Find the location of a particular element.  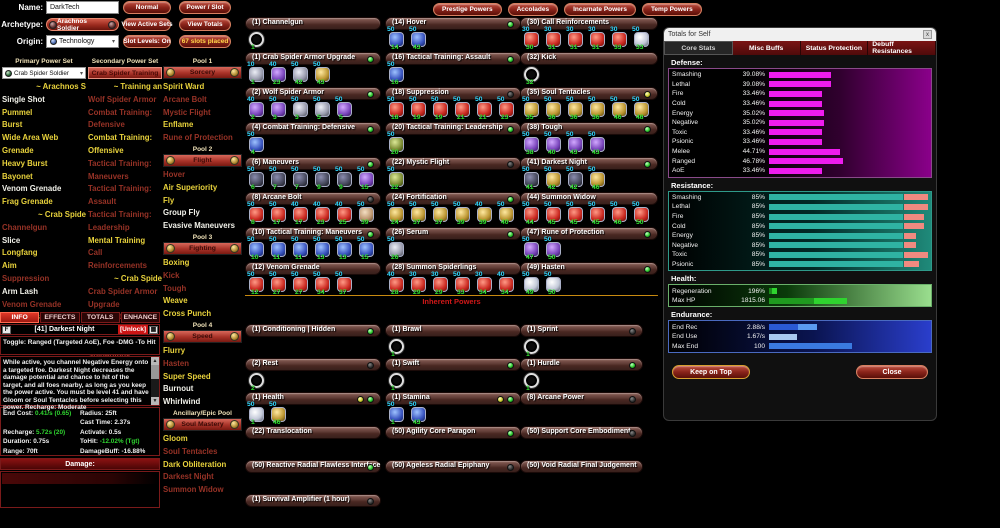

power-list-item: Whirlwind is located at coordinates (182, 402).